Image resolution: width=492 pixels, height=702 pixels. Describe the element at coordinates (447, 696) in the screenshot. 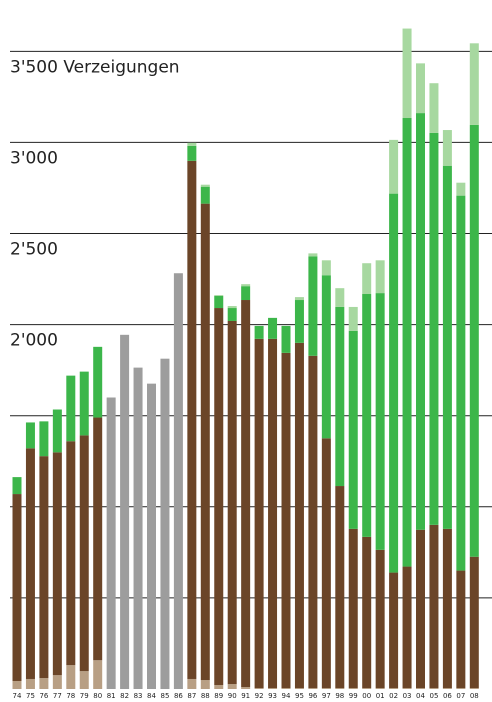

I see `x-tick-label: 06` at that location.